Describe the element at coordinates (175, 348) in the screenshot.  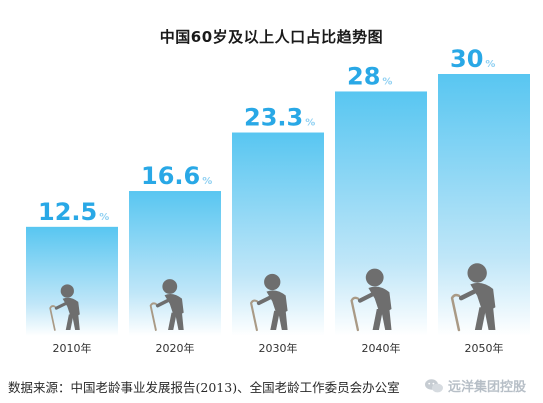
I see `x-tick-label: 2020年` at that location.